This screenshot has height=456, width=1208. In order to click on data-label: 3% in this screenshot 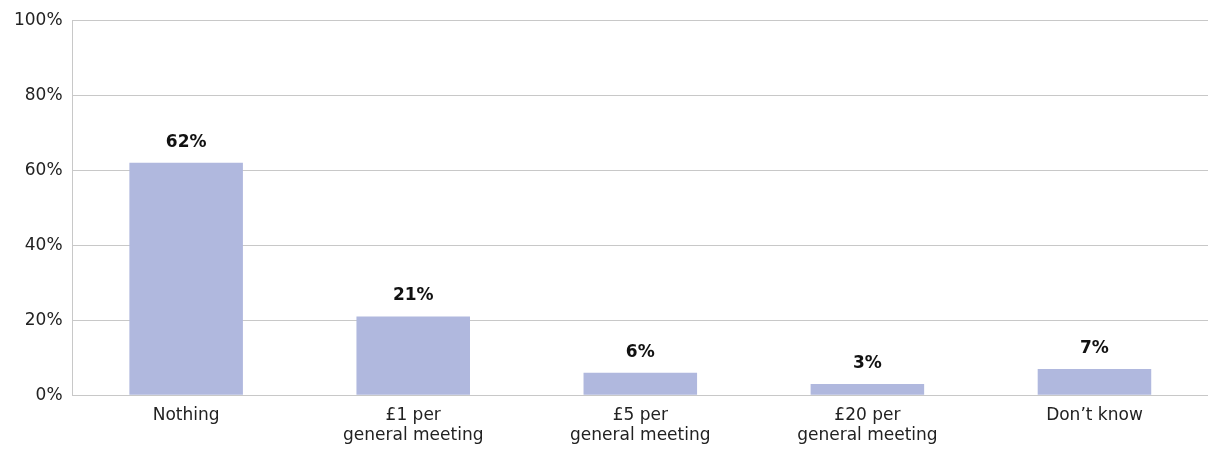, I will do `click(867, 361)`.